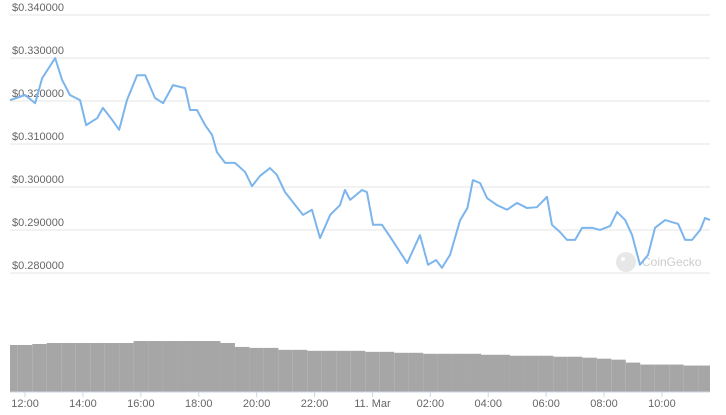 The image size is (726, 415). Describe the element at coordinates (315, 404) in the screenshot. I see `x-tick-label: 22:00` at that location.